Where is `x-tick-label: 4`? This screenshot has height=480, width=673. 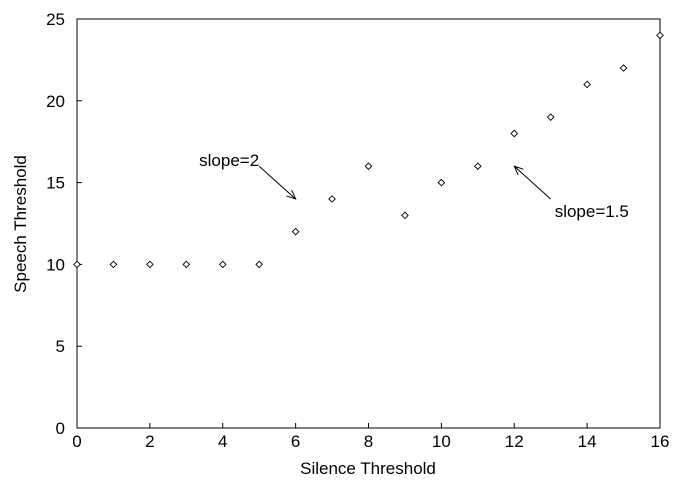
x-tick-label: 4 is located at coordinates (222, 441).